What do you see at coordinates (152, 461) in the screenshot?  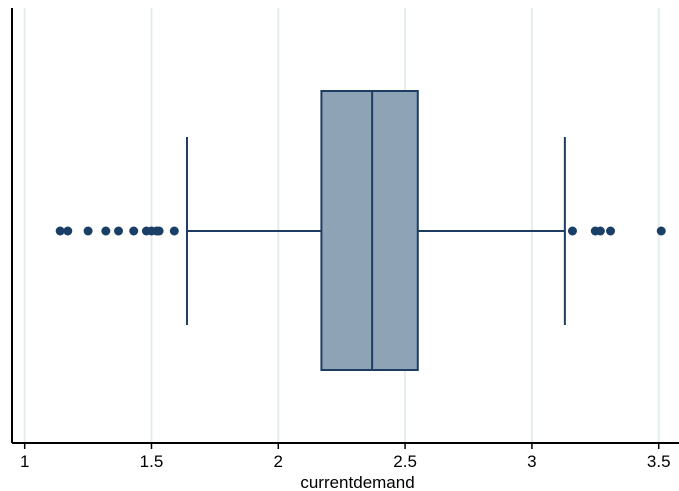 I see `x-tick-label-1: 1.5` at bounding box center [152, 461].